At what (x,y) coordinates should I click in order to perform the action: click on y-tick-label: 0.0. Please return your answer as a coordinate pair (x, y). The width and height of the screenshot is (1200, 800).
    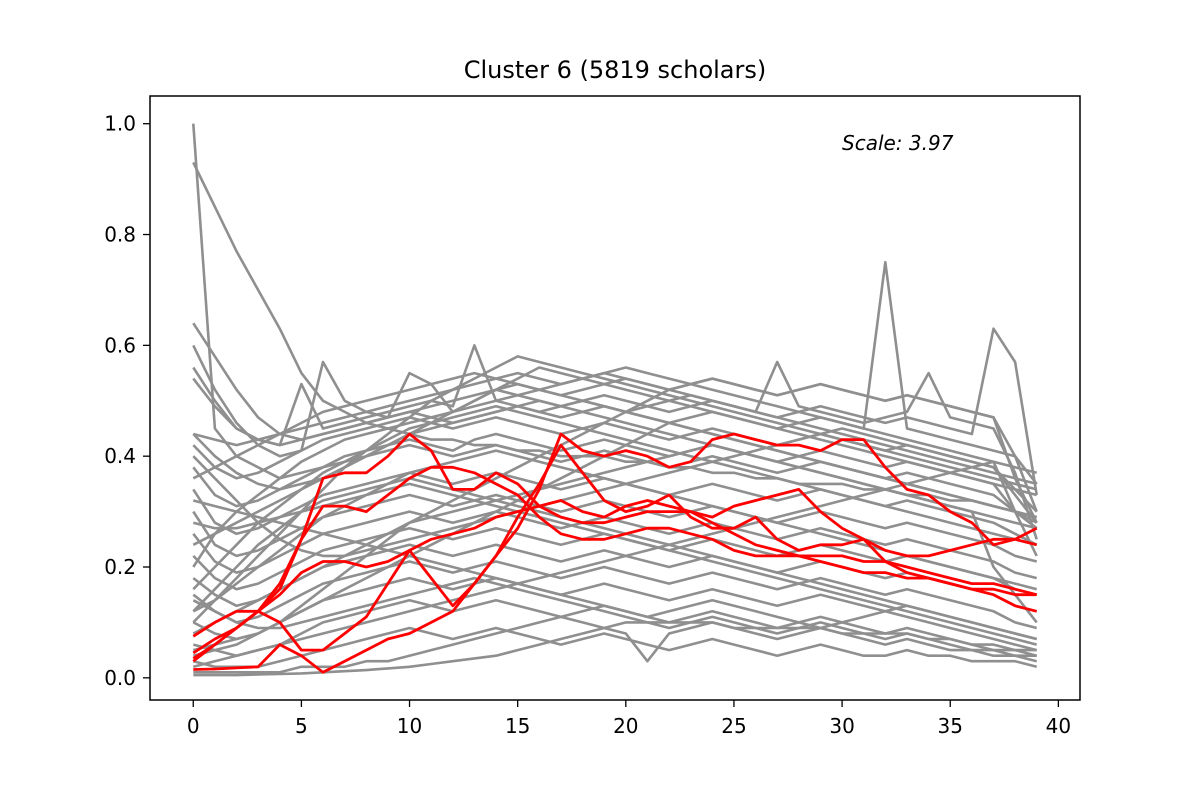
    Looking at the image, I should click on (120, 678).